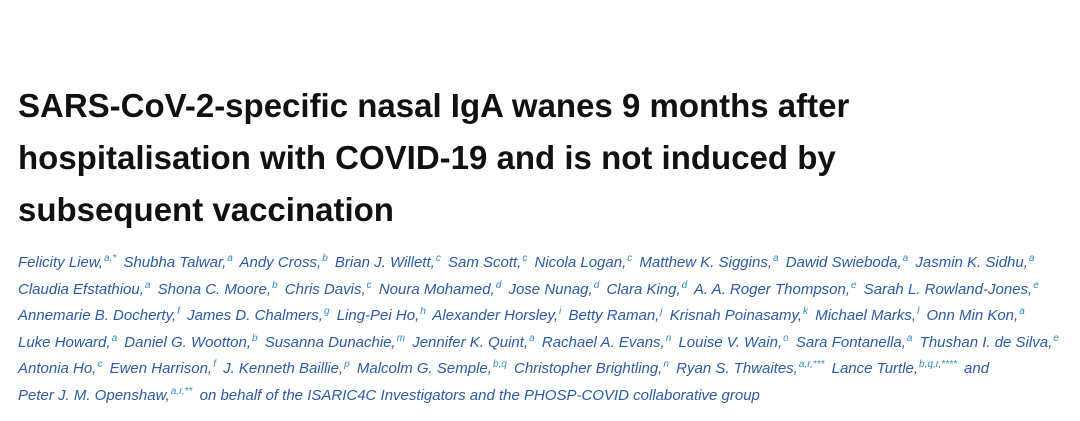 This screenshot has width=1080, height=421. I want to click on author-name: Betty Raman,, so click(614, 315).